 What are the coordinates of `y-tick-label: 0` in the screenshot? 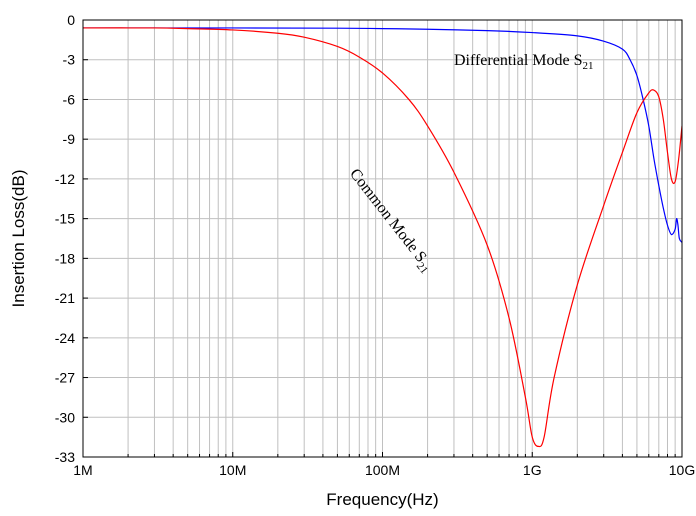 It's located at (71, 20).